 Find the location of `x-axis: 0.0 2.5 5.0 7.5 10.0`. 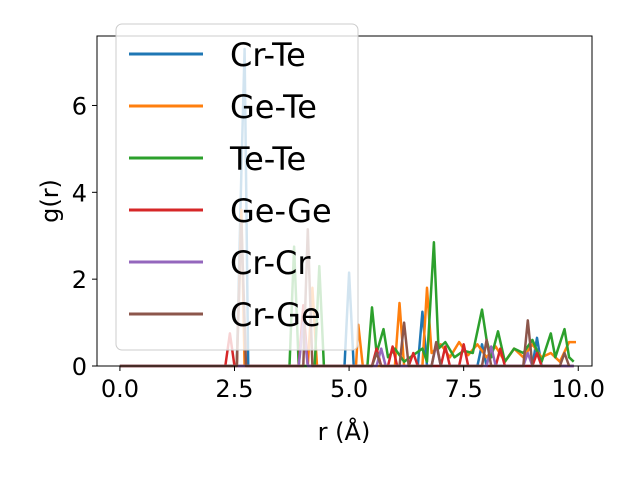

x-axis: 0.0 2.5 5.0 7.5 10.0 is located at coordinates (353, 384).